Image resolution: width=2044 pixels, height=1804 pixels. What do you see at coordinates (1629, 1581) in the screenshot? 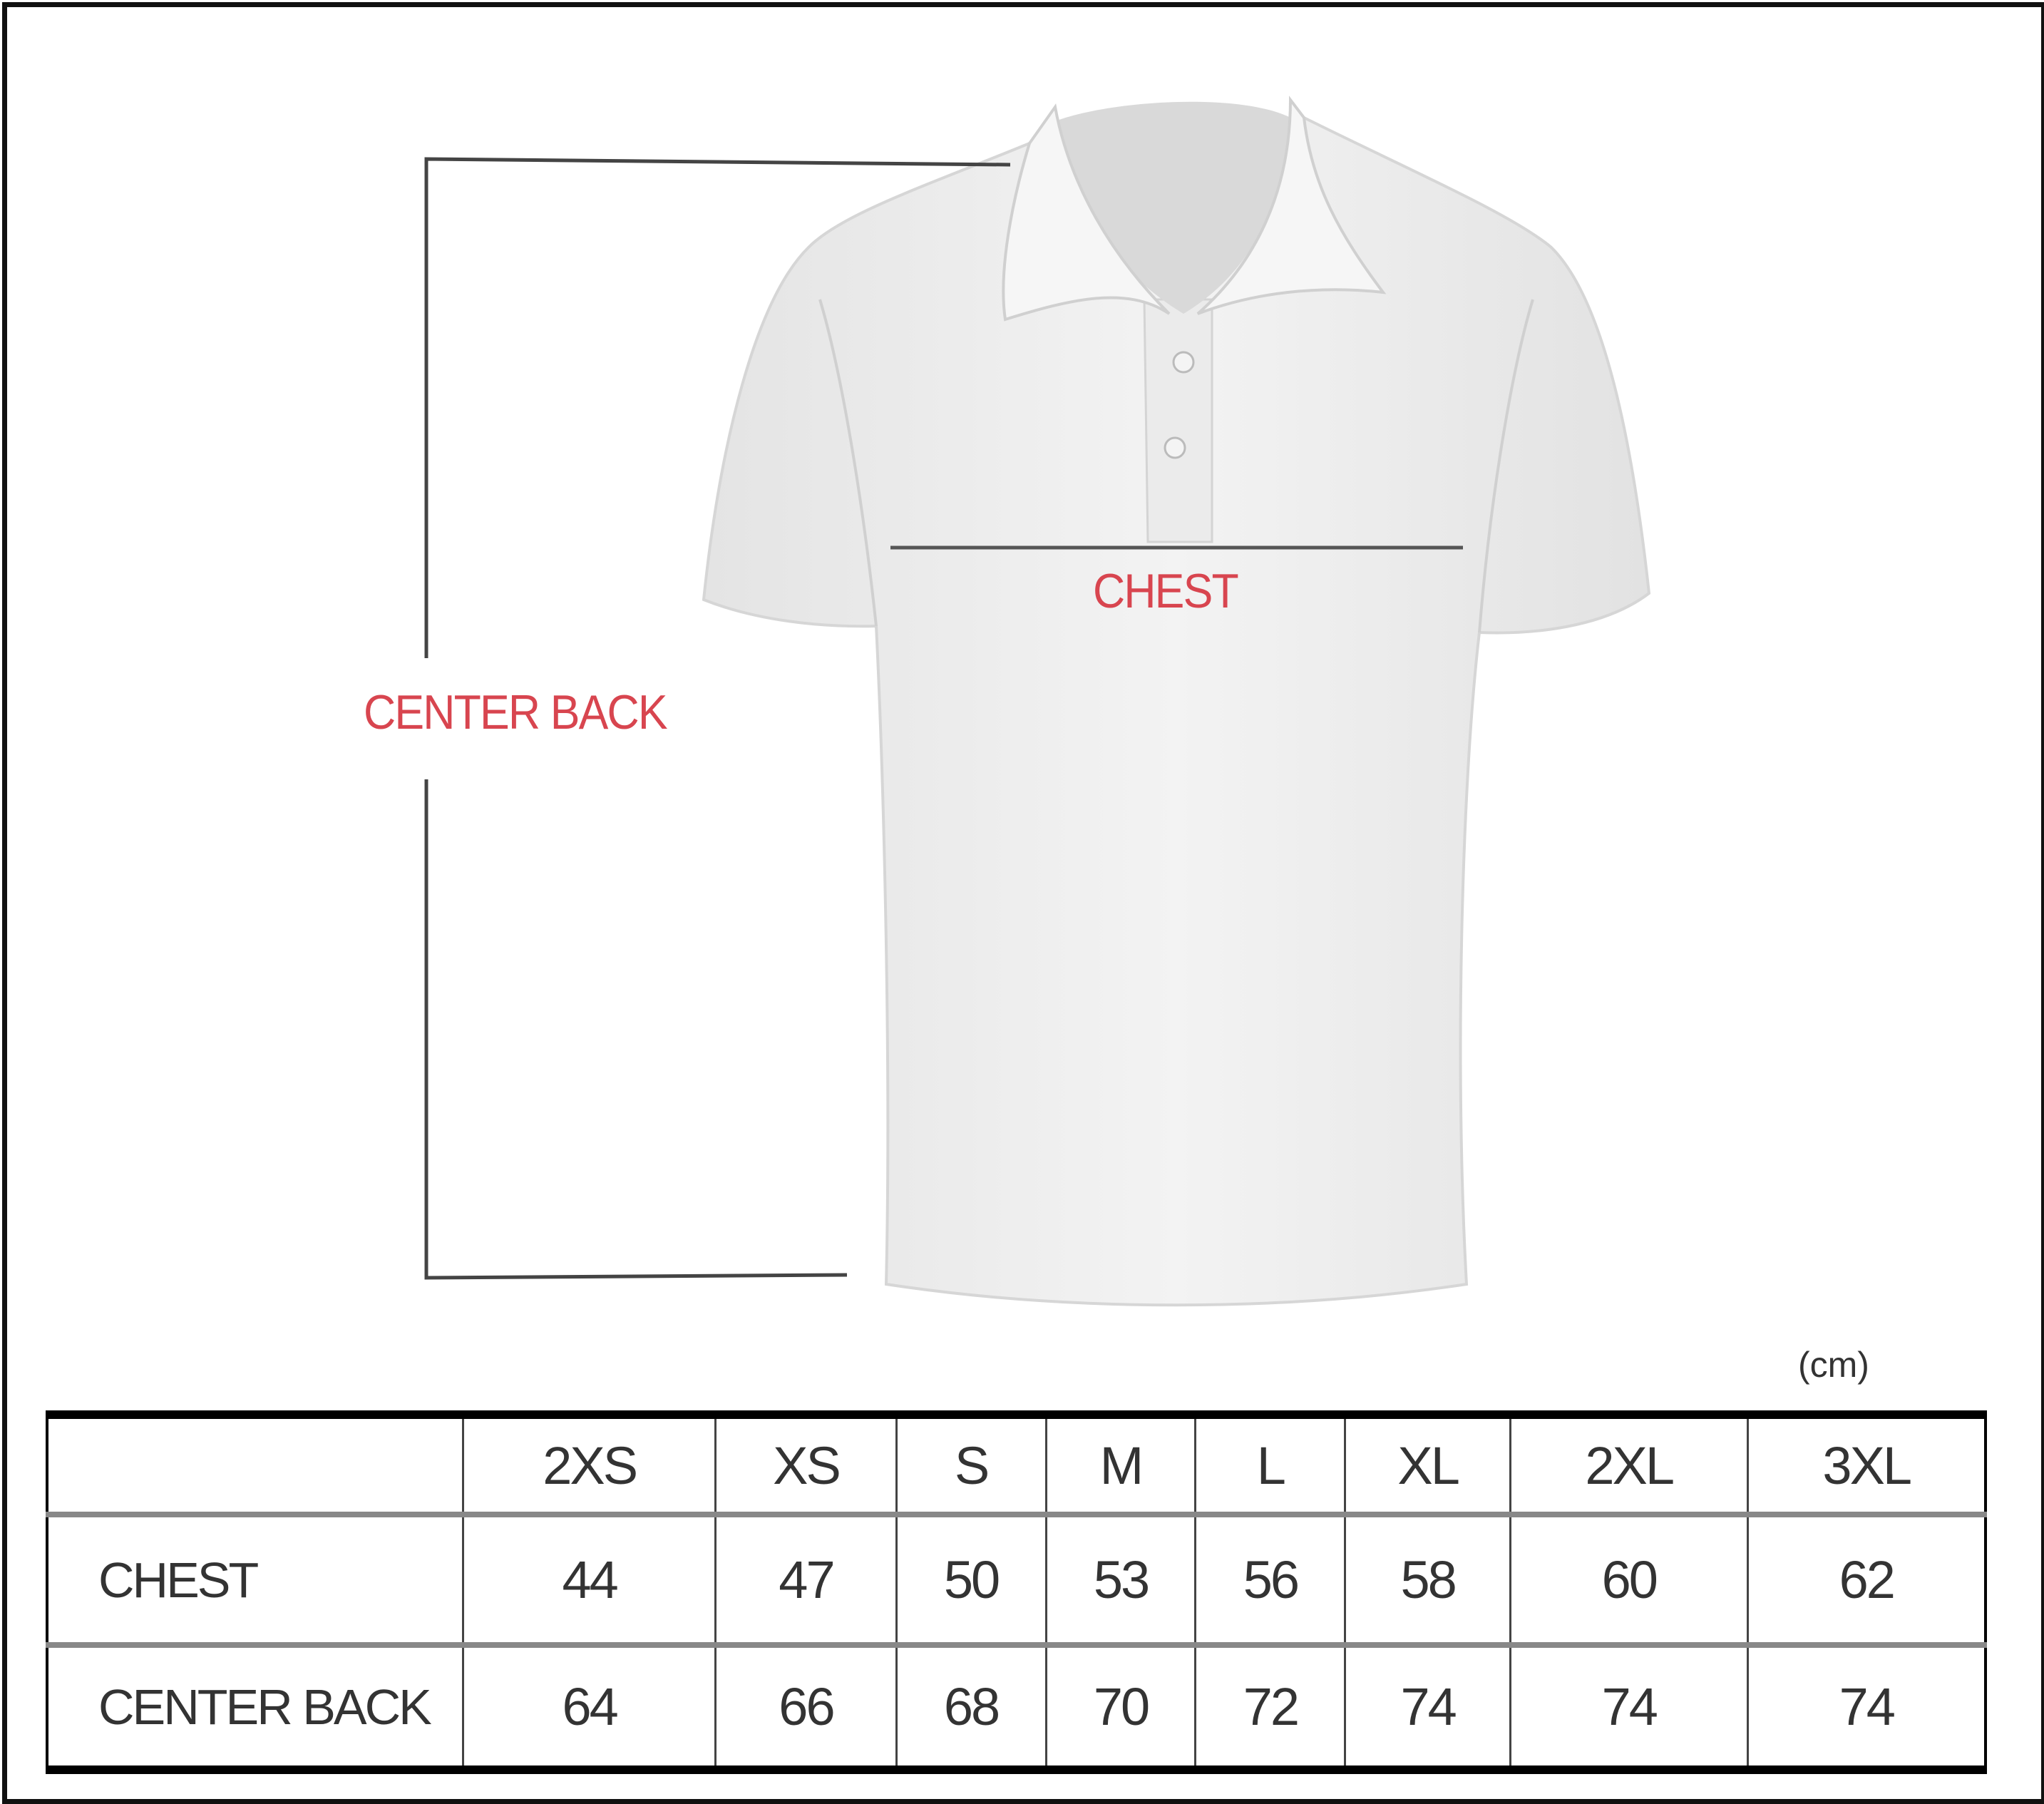
I see `table-cell: 60` at bounding box center [1629, 1581].